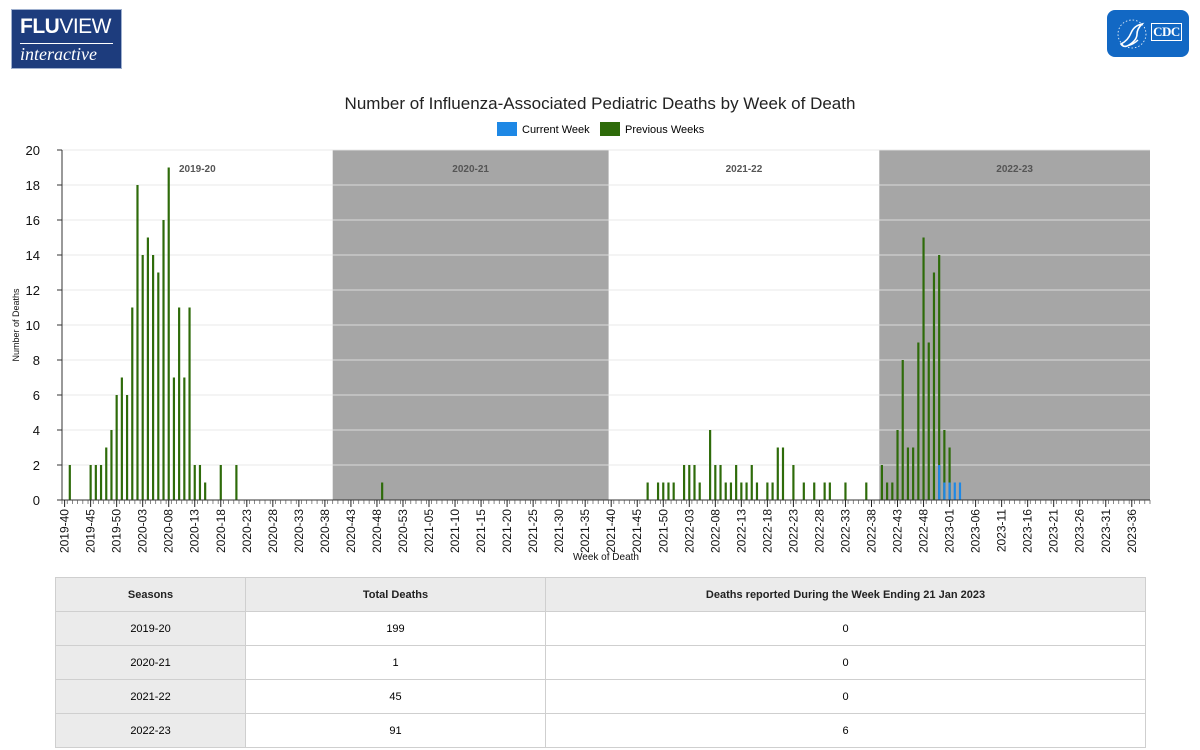  What do you see at coordinates (33, 185) in the screenshot?
I see `y-tick-label: 18` at bounding box center [33, 185].